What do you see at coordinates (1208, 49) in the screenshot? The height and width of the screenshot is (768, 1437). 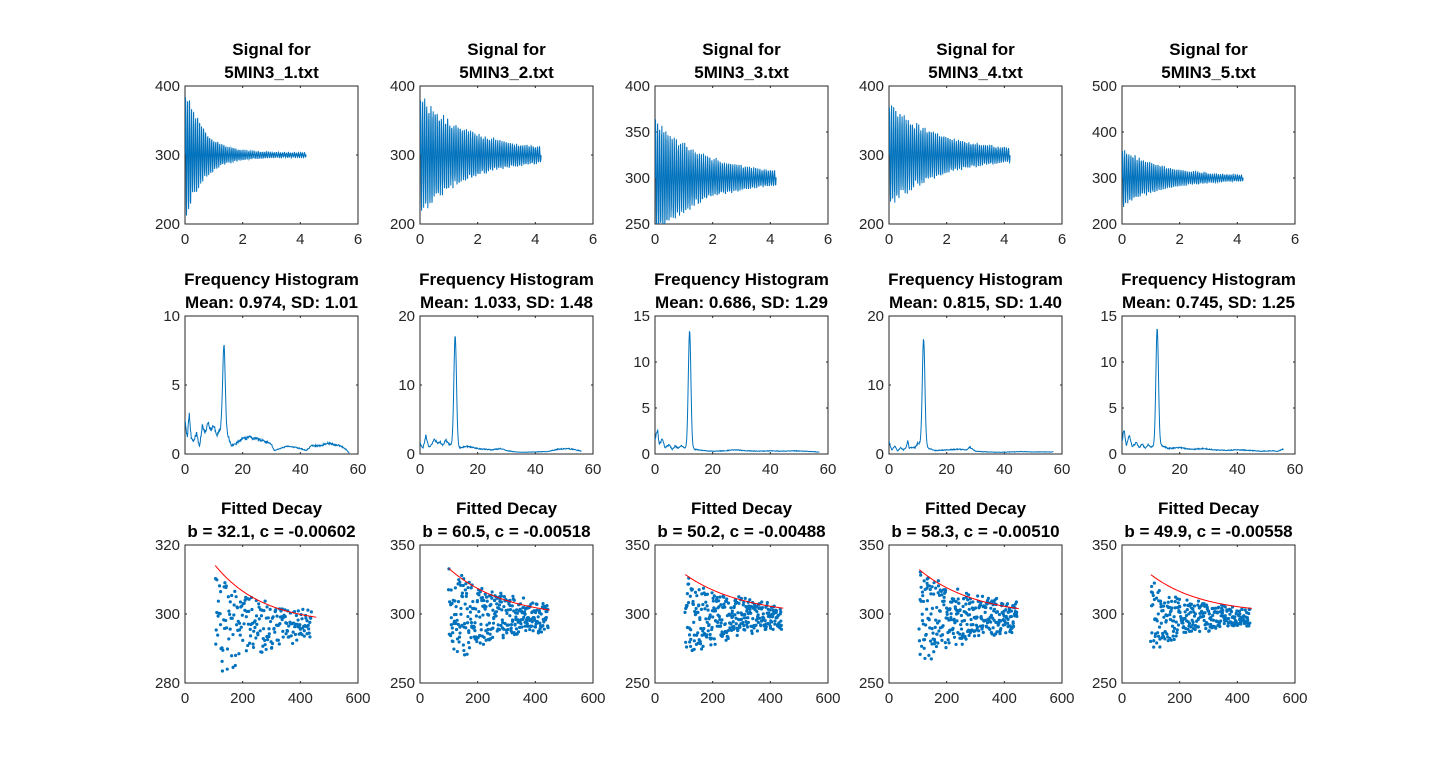 I see `subplot-title-line-1: Signal for` at bounding box center [1208, 49].